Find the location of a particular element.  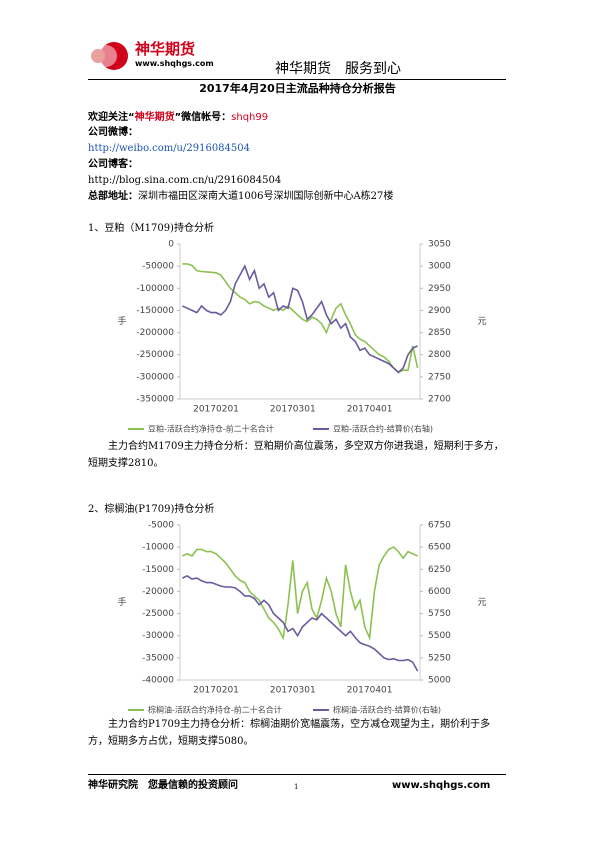

blog-label: 公司博客： is located at coordinates (113, 164).